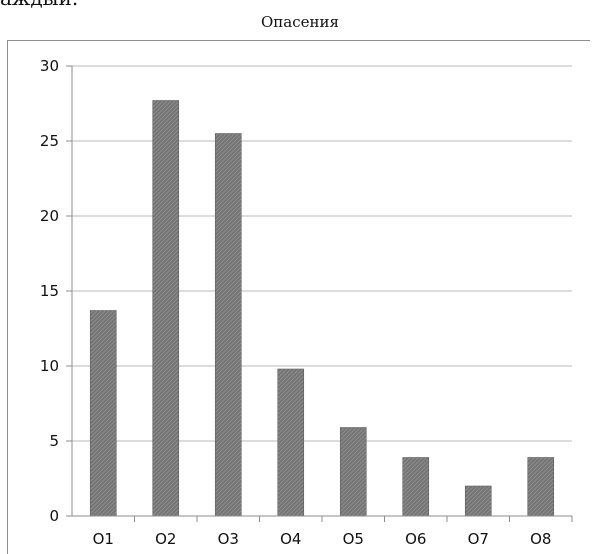  Describe the element at coordinates (353, 472) in the screenshot. I see `bar-o5` at that location.